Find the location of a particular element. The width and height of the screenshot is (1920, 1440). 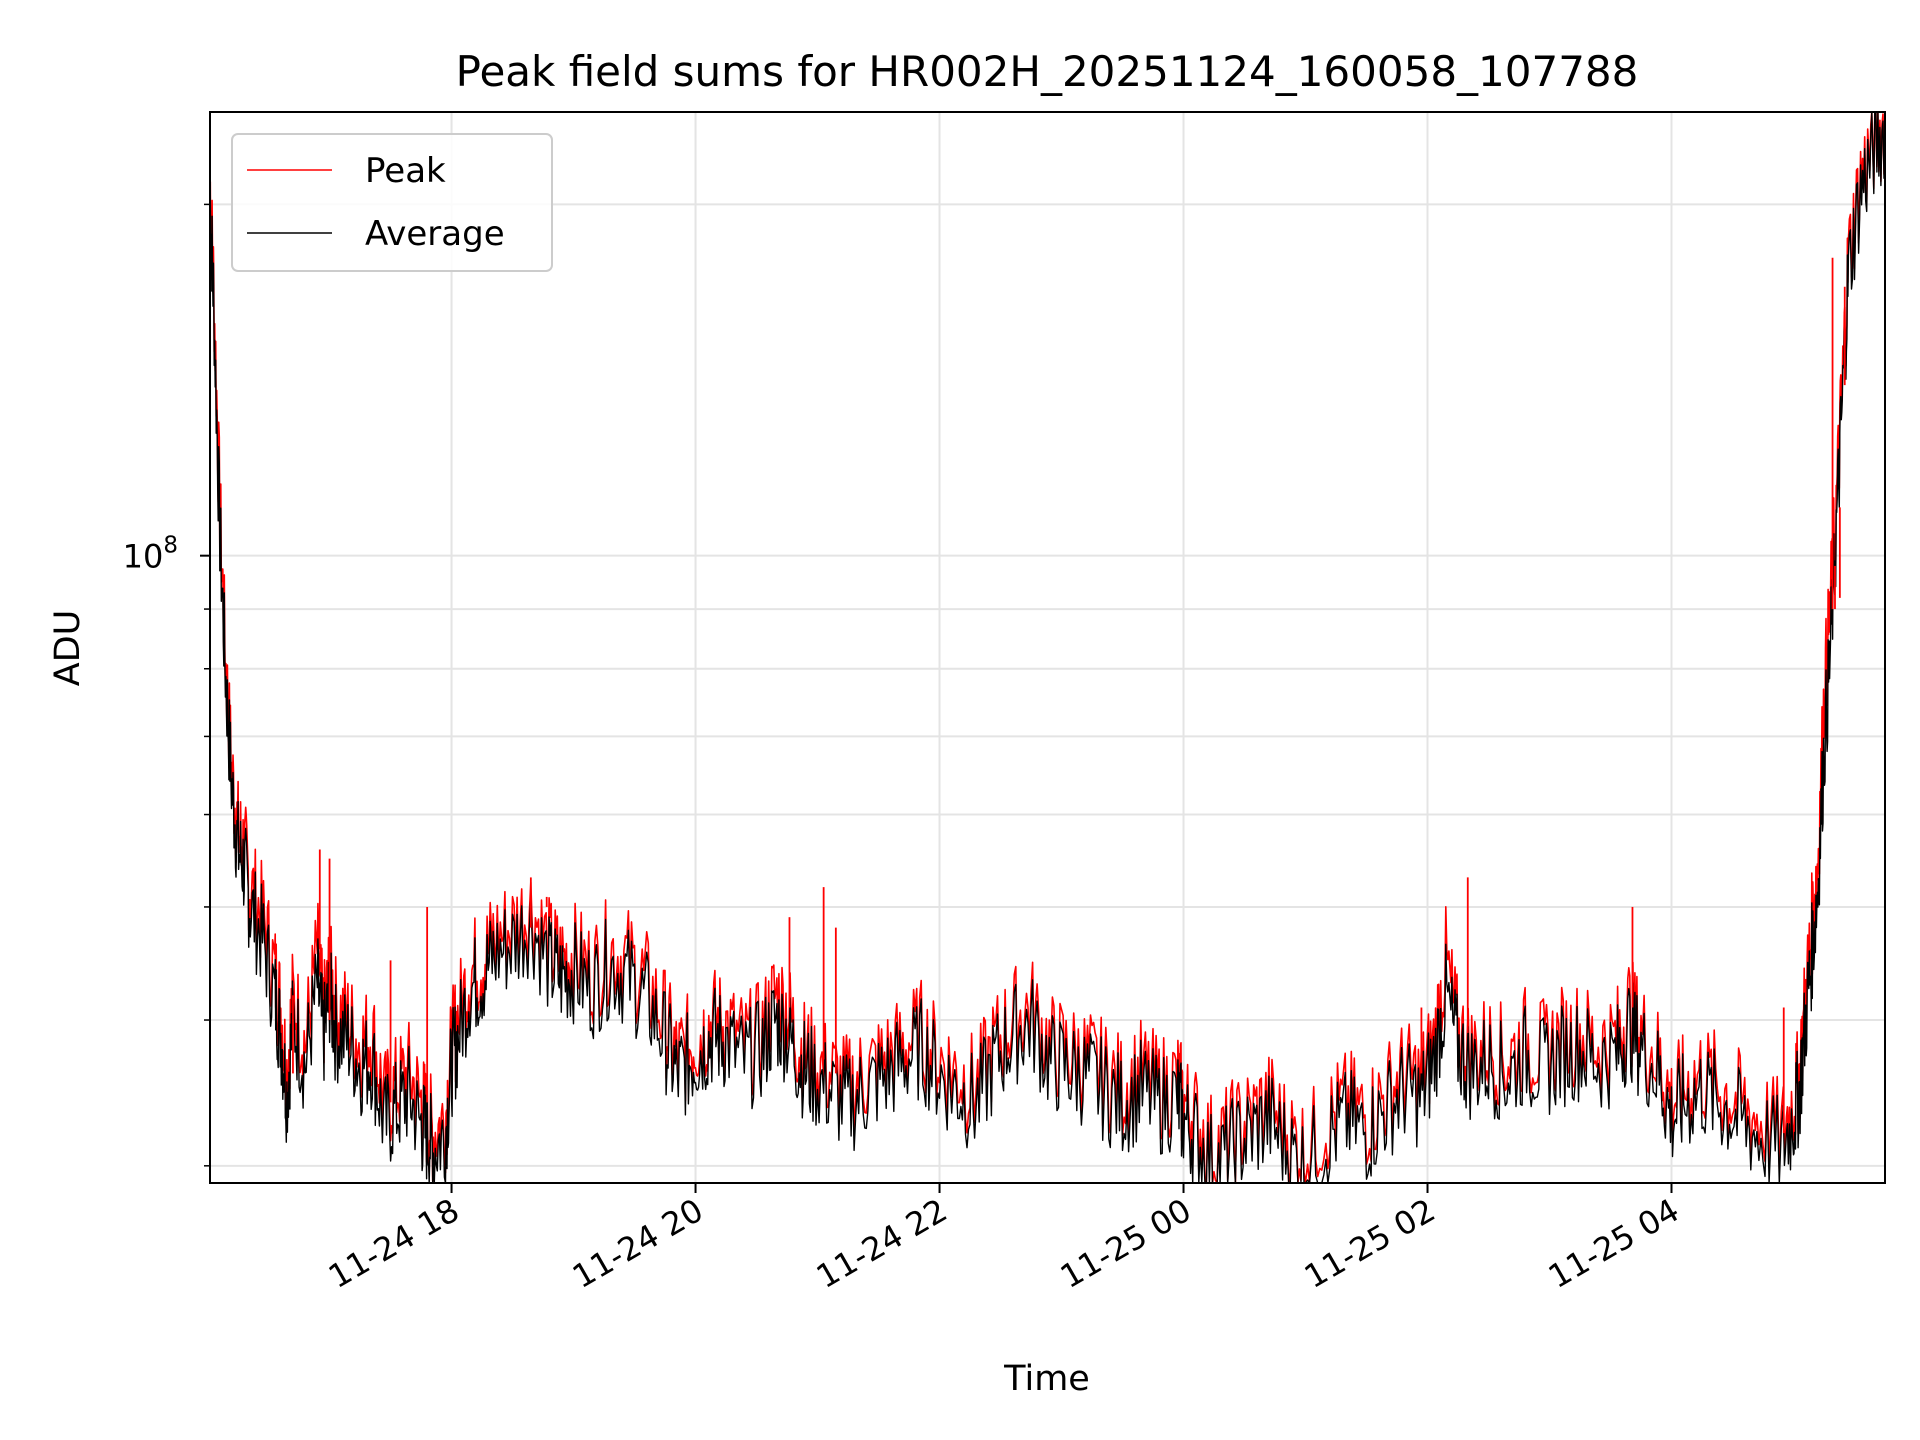

x-axis-label: Time is located at coordinates (1046, 1379).